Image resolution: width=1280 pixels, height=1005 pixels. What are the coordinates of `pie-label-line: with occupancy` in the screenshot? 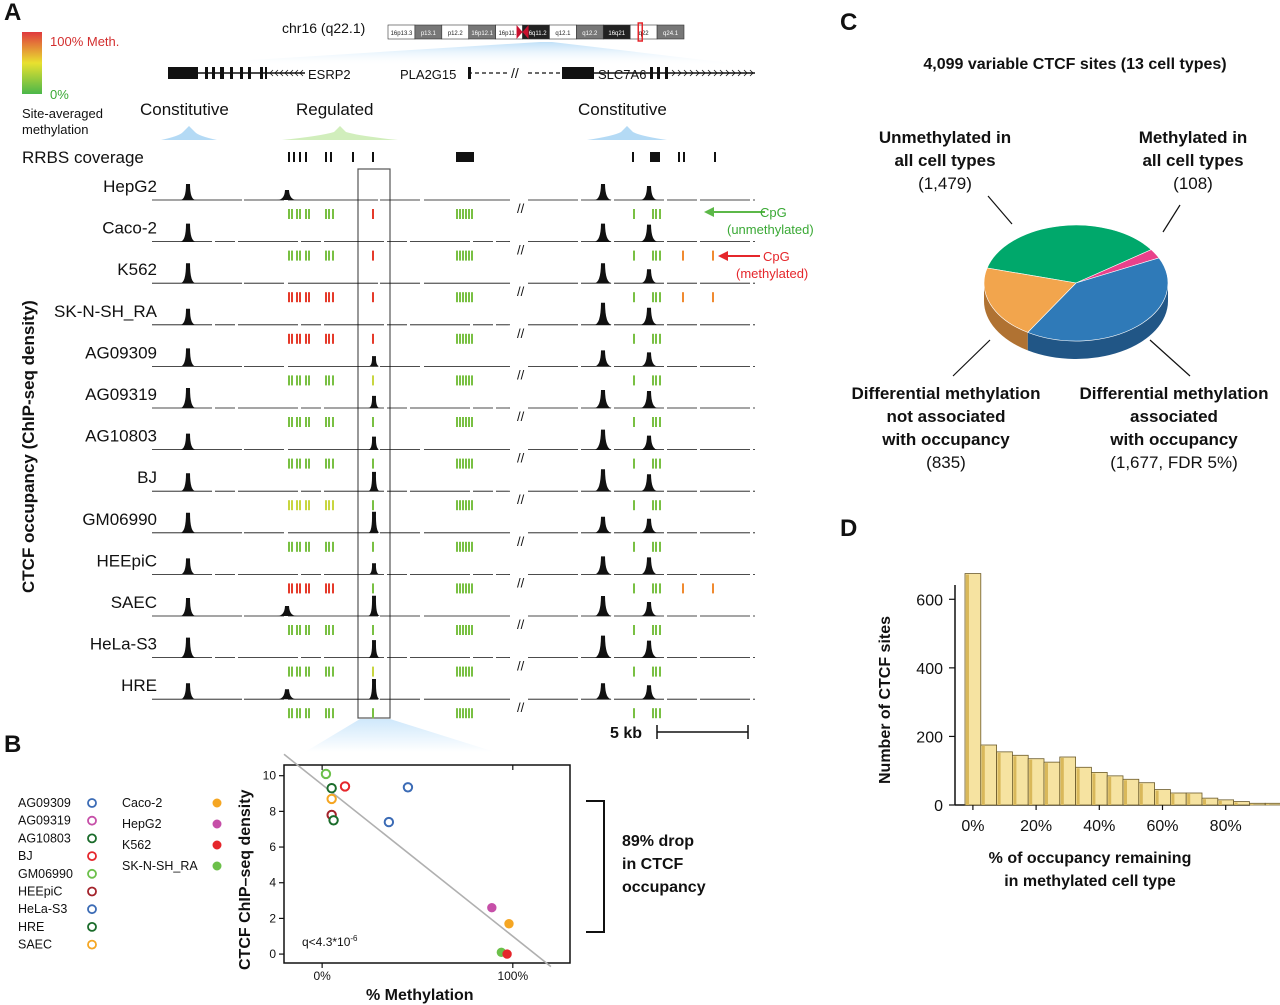 It's located at (945, 439).